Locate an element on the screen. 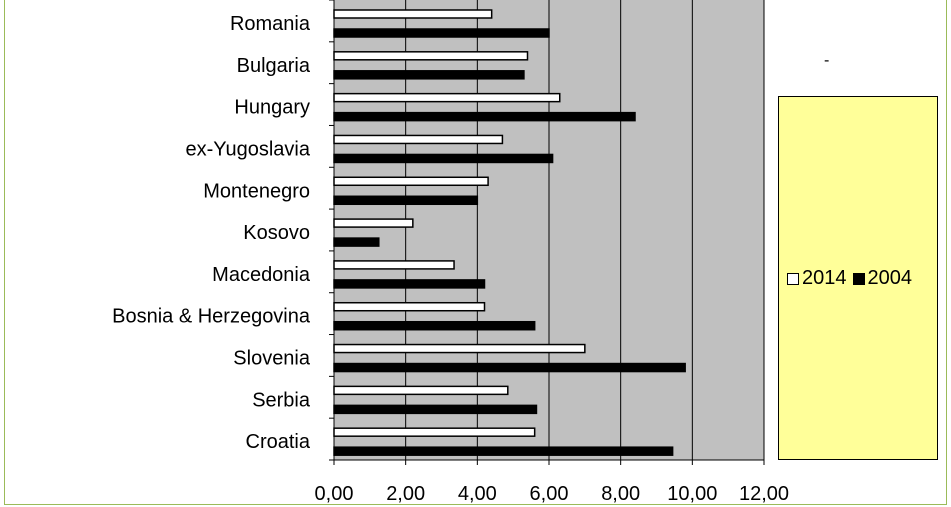 The image size is (951, 507). legend-label-2004: 2004 is located at coordinates (890, 278).